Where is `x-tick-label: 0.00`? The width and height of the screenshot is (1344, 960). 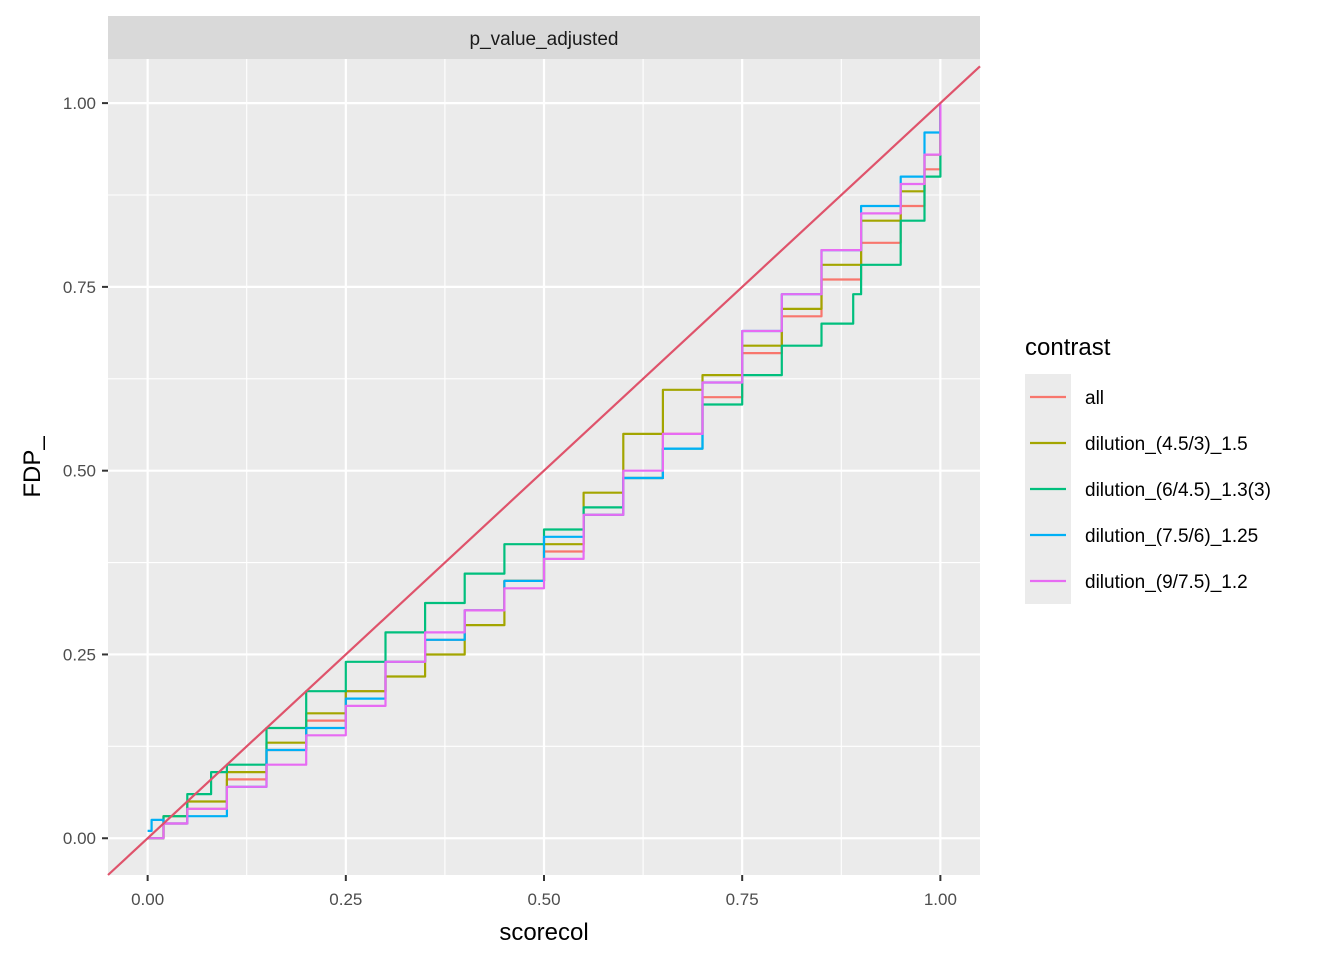
x-tick-label: 0.00 is located at coordinates (147, 899).